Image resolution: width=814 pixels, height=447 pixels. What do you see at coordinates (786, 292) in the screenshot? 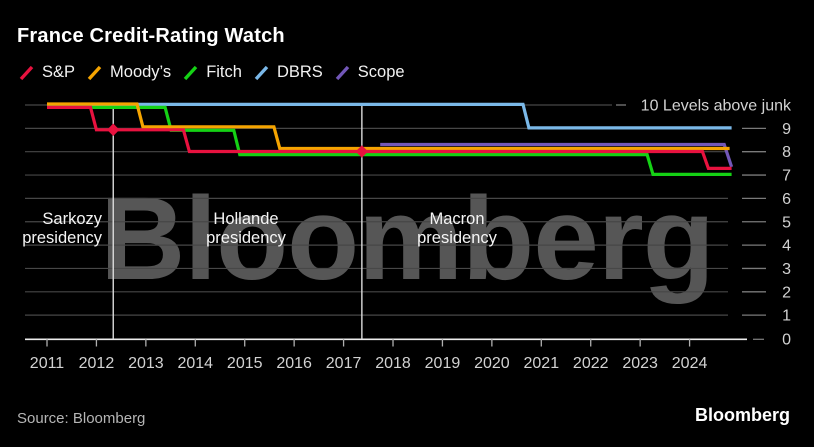
I see `y-axis-label-2: 2` at bounding box center [786, 292].